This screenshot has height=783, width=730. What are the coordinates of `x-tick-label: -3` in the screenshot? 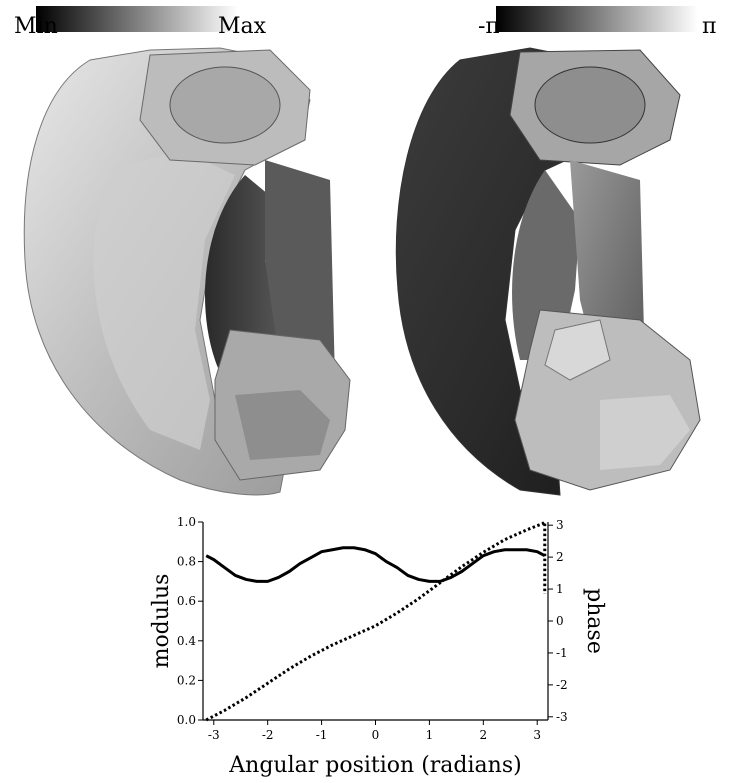 It's located at (214, 735).